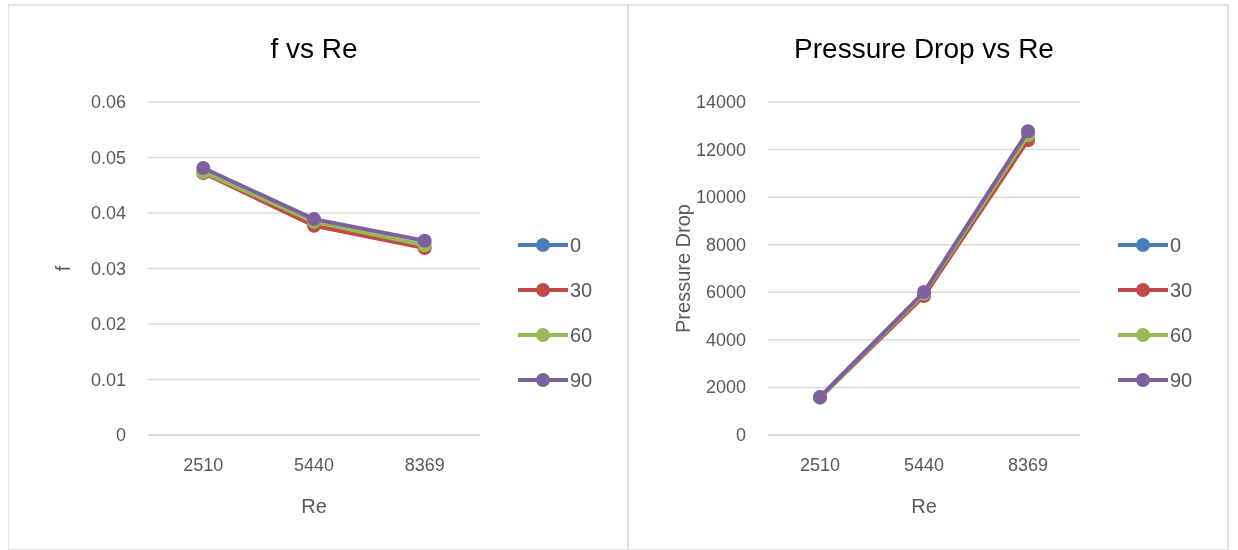 This screenshot has height=550, width=1238. What do you see at coordinates (725, 339) in the screenshot?
I see `y-tick-label: 4000` at bounding box center [725, 339].